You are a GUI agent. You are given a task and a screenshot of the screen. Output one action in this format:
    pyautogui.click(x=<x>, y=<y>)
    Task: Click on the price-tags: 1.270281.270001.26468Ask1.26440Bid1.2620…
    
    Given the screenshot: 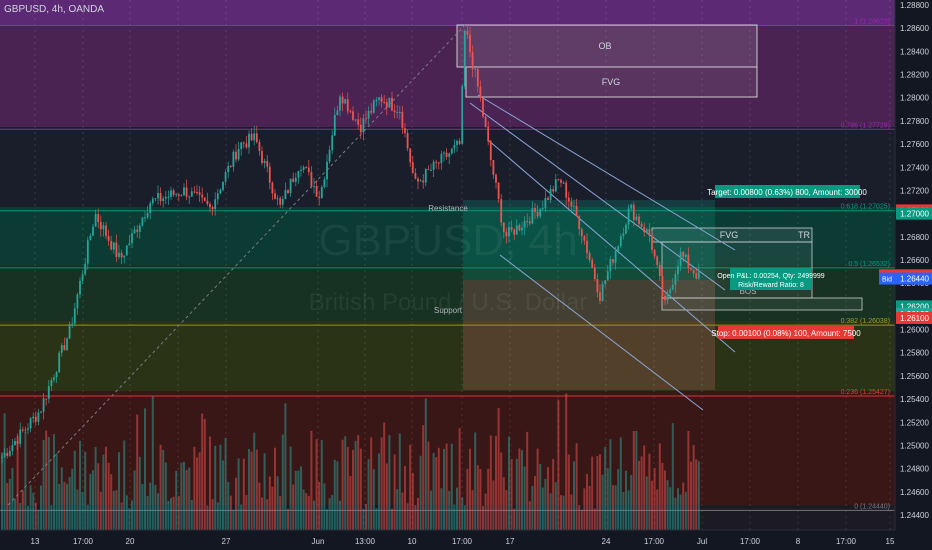 What is the action you would take?
    pyautogui.click(x=905, y=264)
    